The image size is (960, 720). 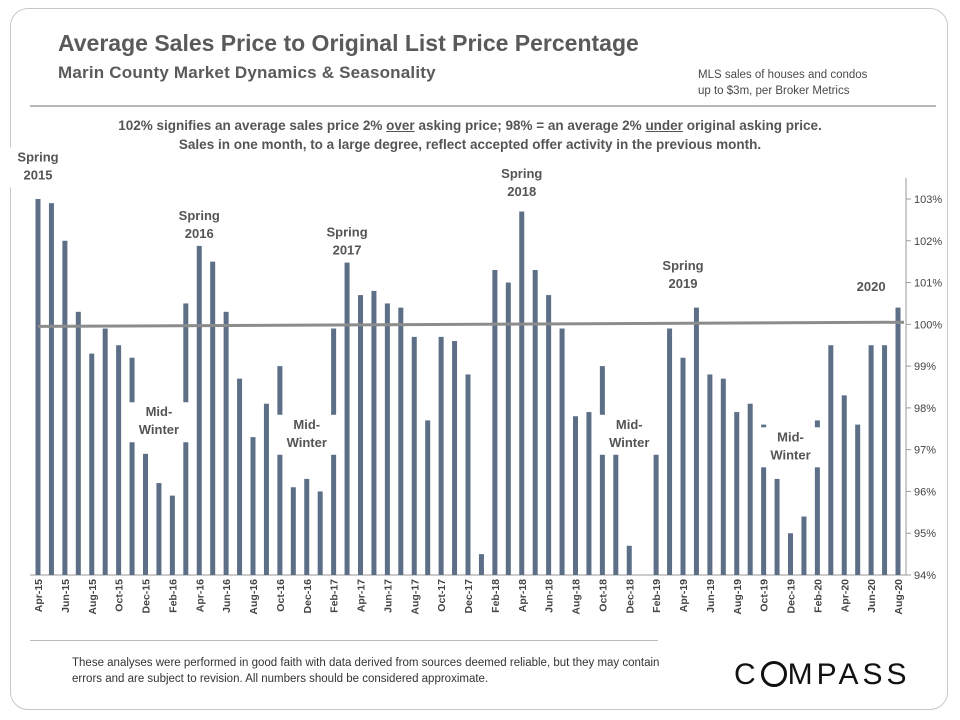 What do you see at coordinates (442, 595) in the screenshot?
I see `x-tick-label: Oct-17` at bounding box center [442, 595].